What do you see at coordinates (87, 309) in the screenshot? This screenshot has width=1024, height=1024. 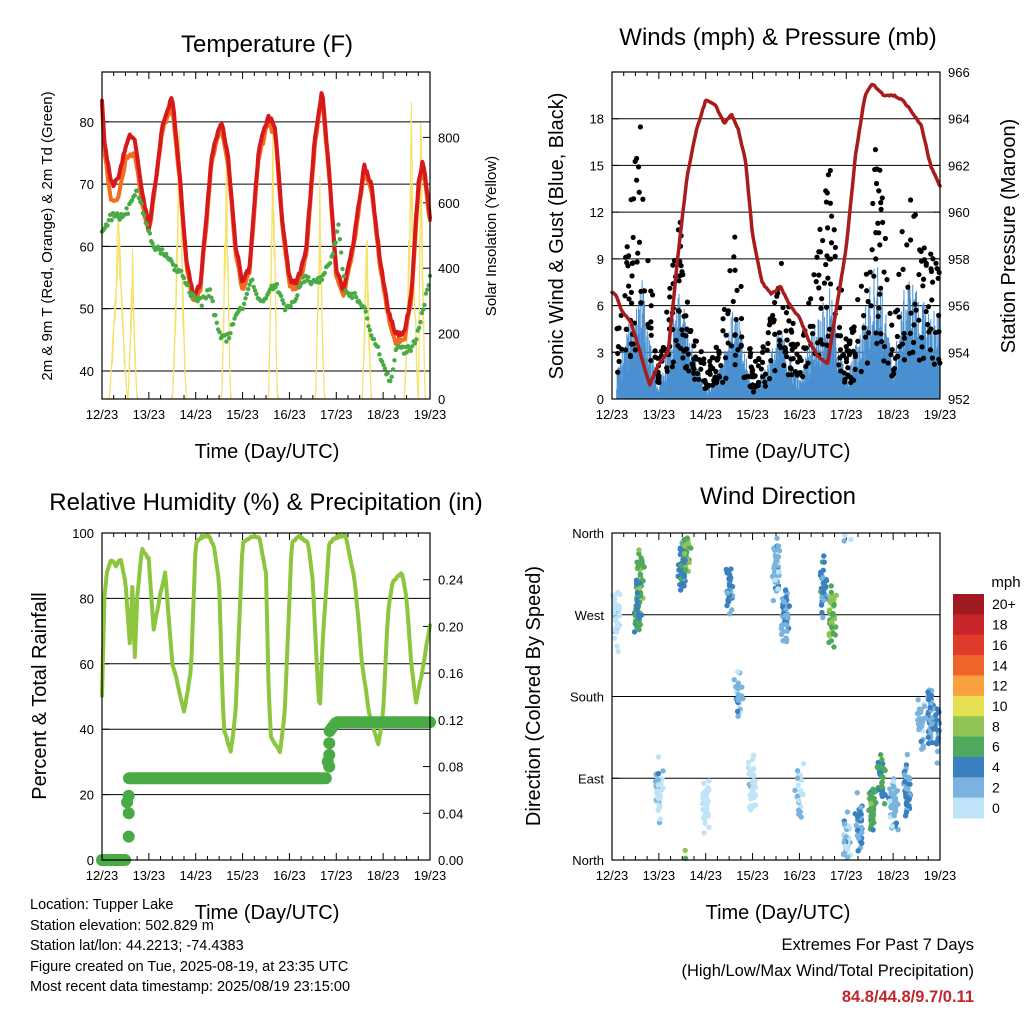 I see `y-tick-label: 50` at bounding box center [87, 309].